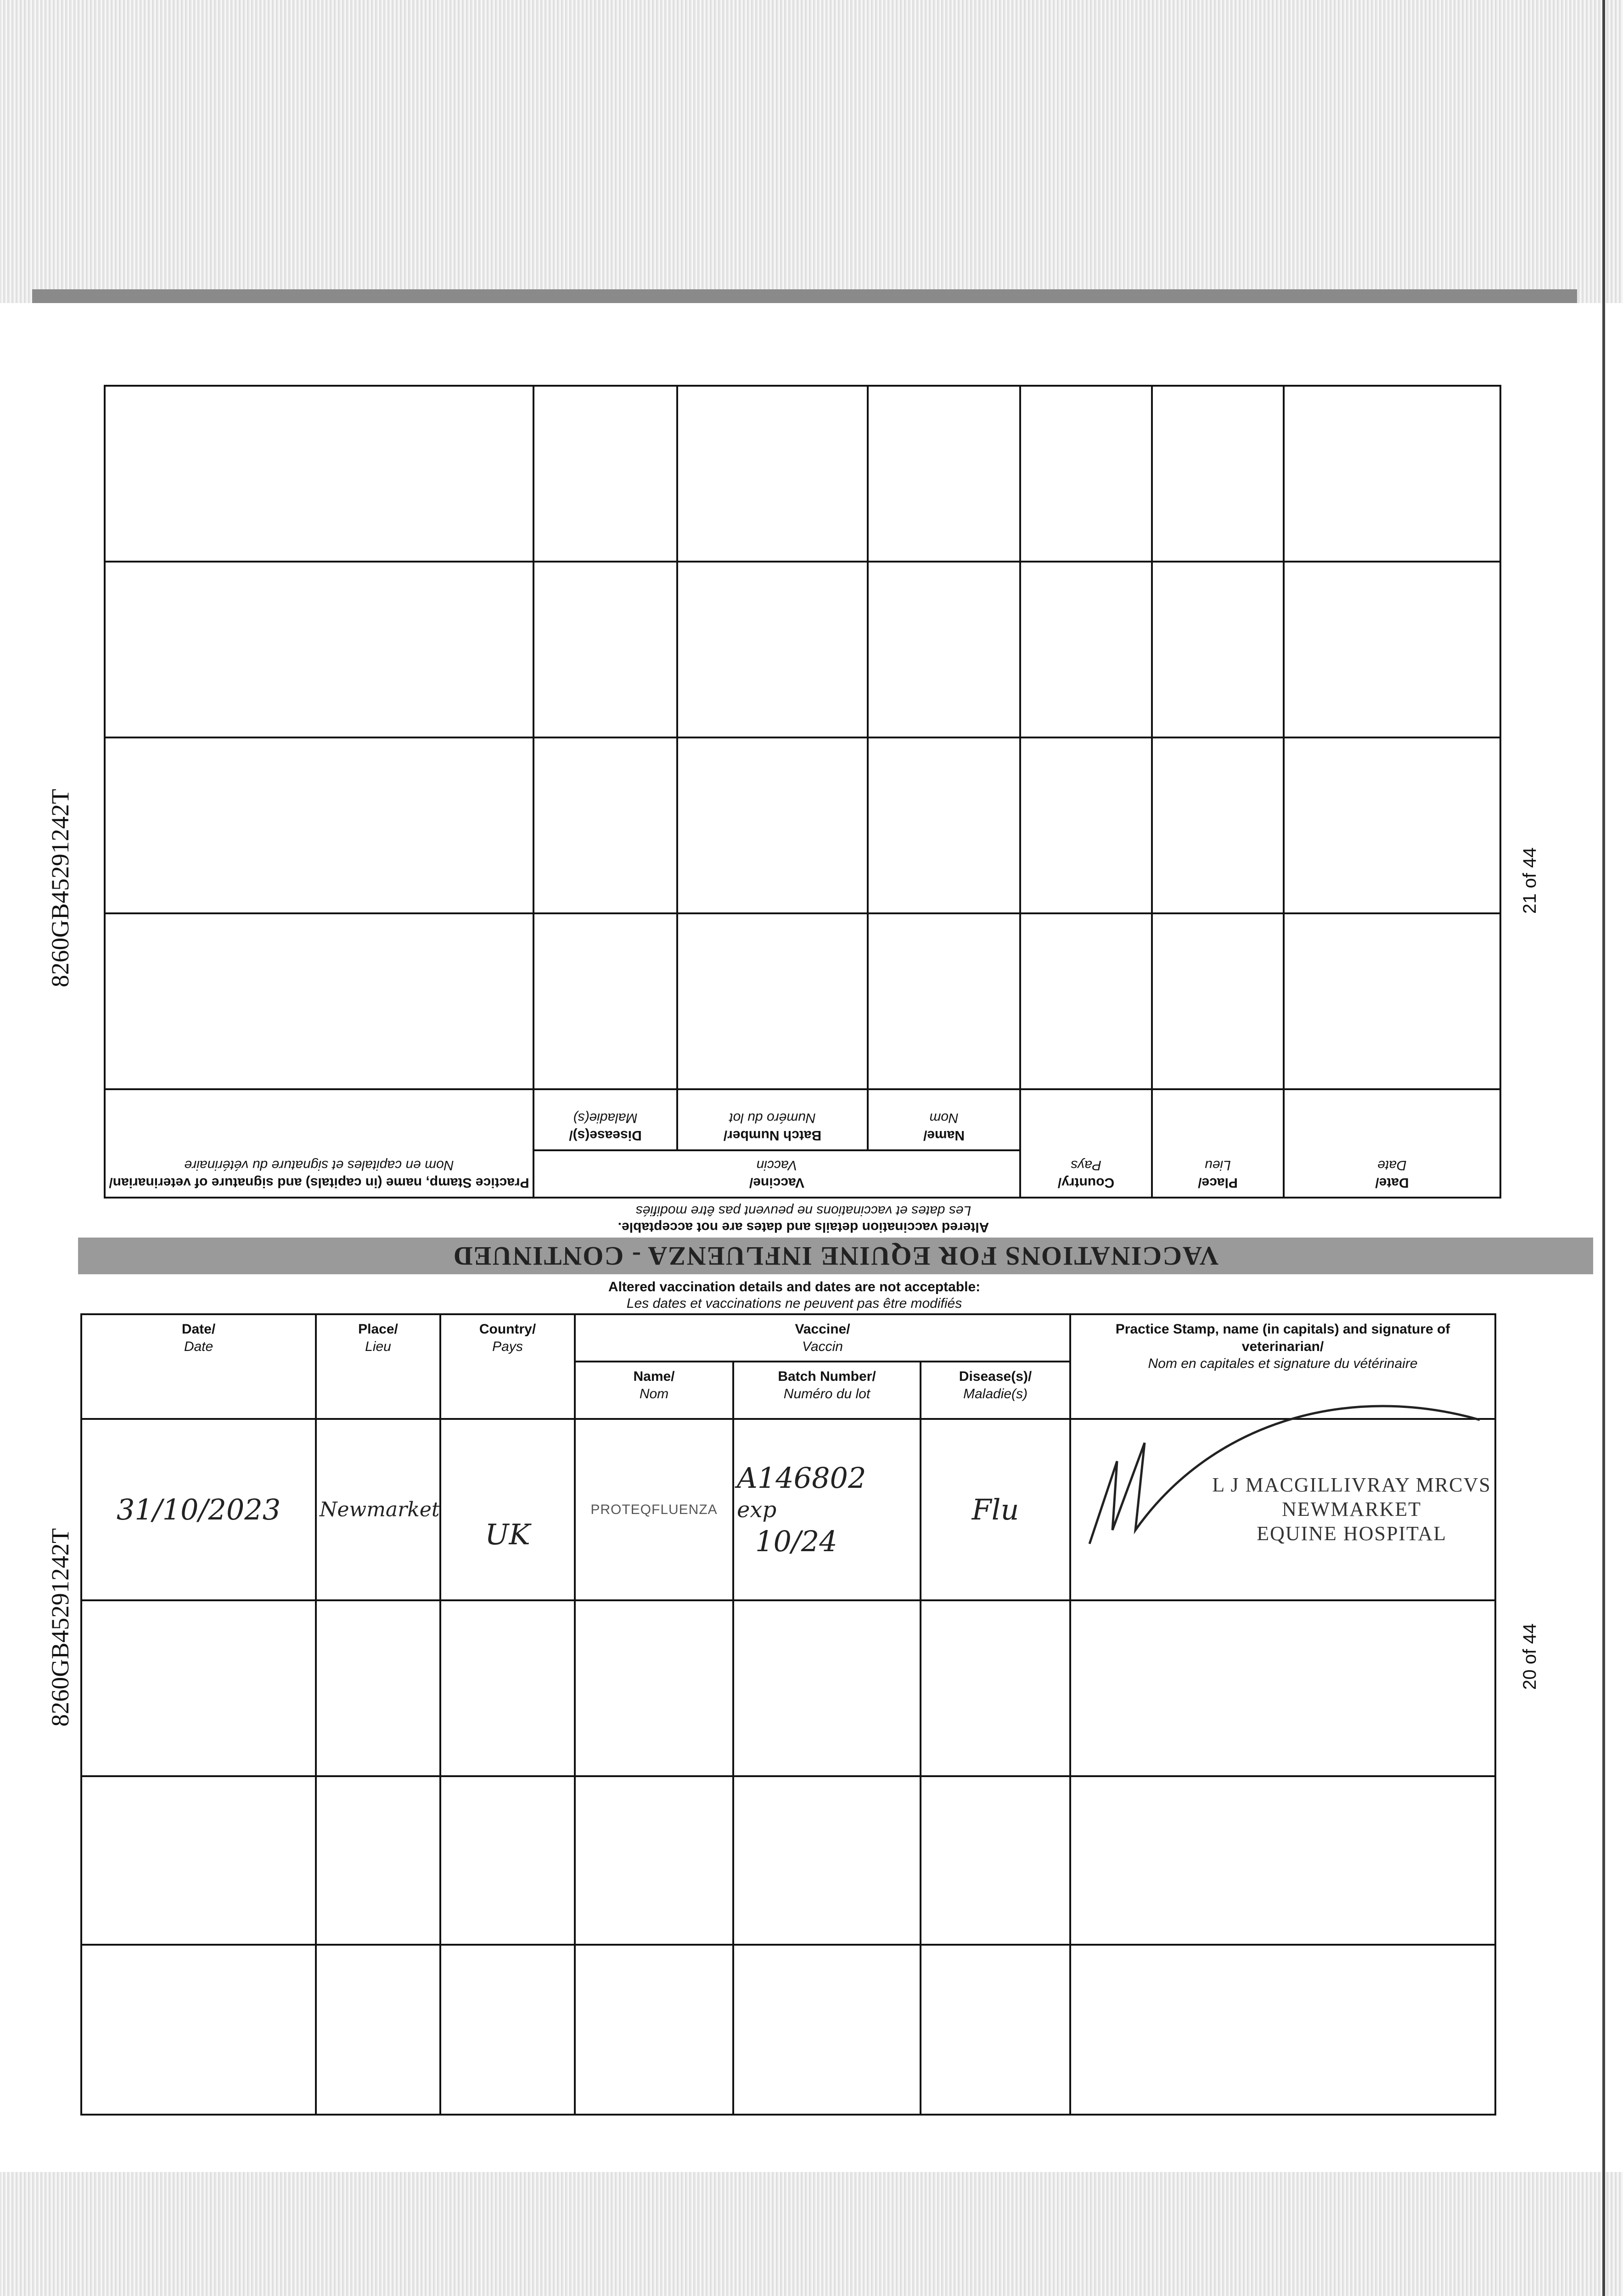 The height and width of the screenshot is (2296, 1623). What do you see at coordinates (1603, 1148) in the screenshot?
I see `scan-right-edge` at bounding box center [1603, 1148].